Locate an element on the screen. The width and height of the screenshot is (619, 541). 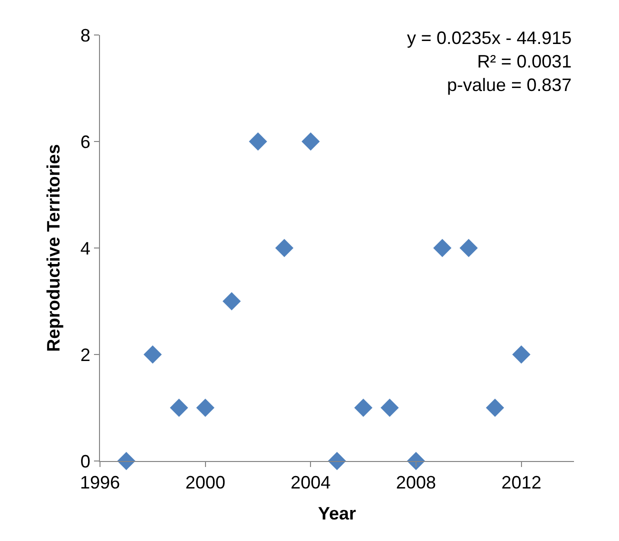
annotation: R² = 0.0031 is located at coordinates (524, 61).